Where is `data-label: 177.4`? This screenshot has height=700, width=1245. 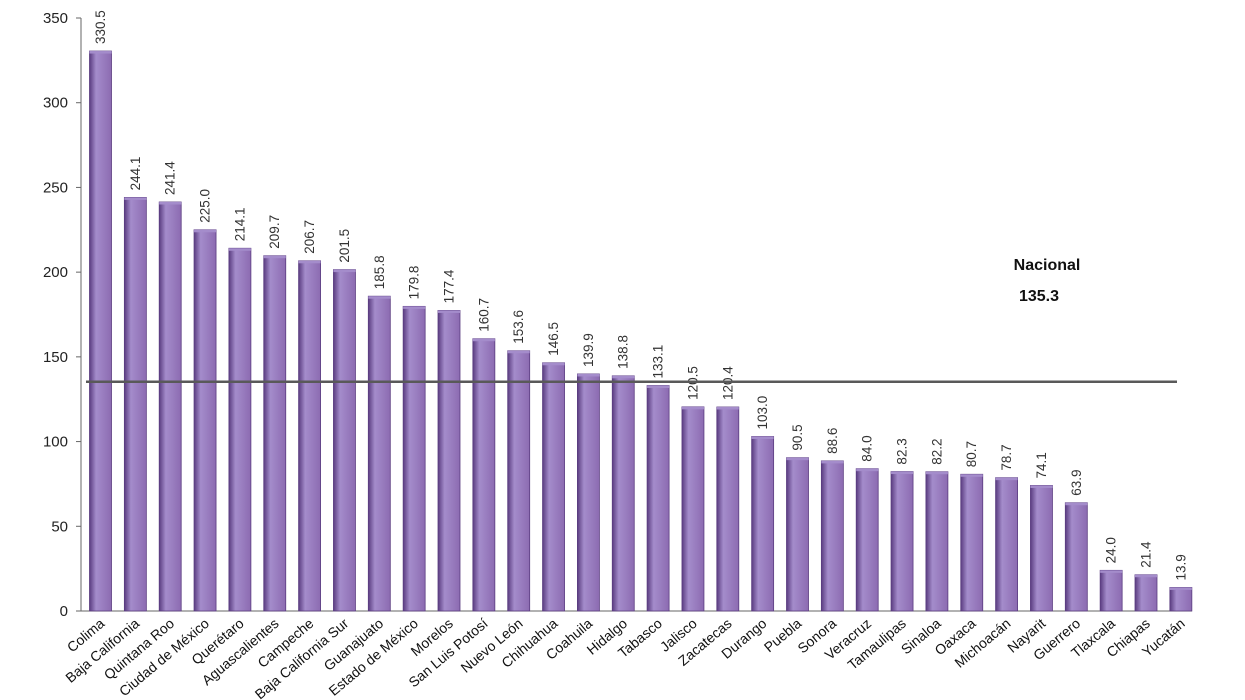
data-label: 177.4 is located at coordinates (449, 286).